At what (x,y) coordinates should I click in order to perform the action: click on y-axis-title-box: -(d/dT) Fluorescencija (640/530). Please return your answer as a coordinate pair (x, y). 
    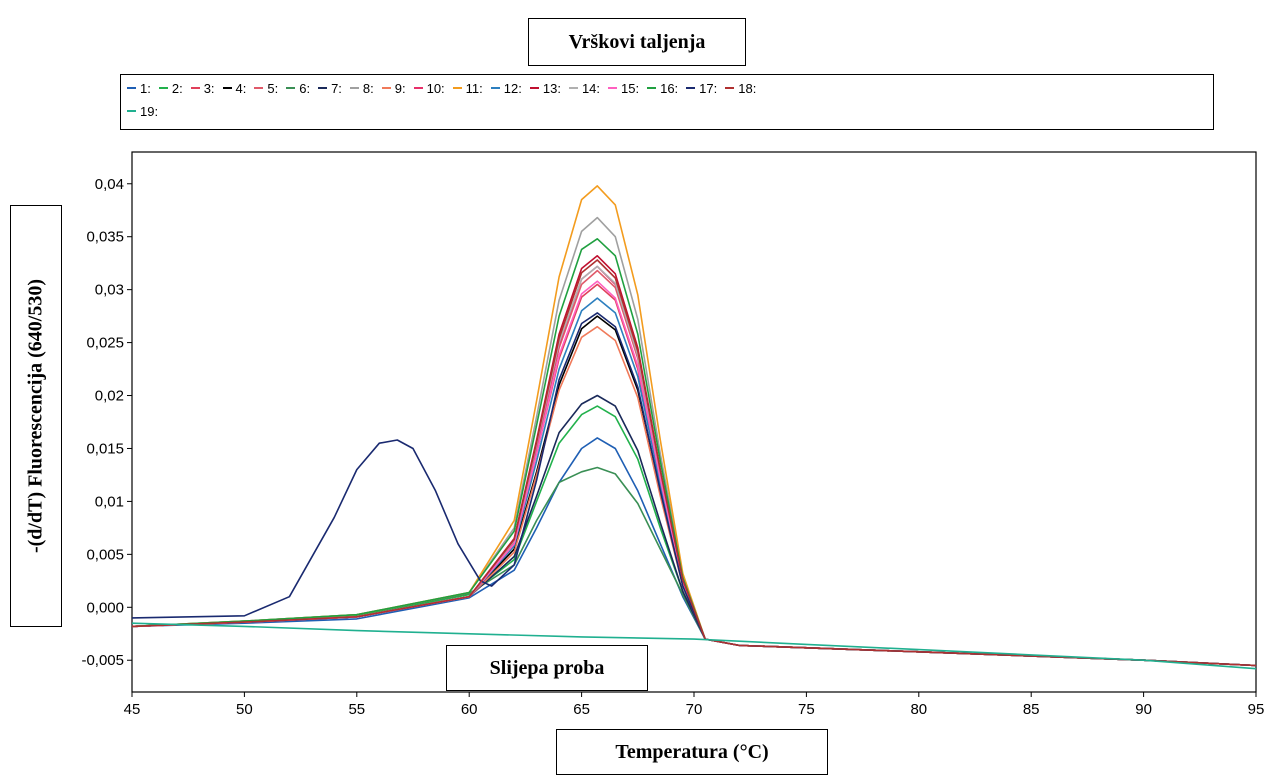
    Looking at the image, I should click on (36, 416).